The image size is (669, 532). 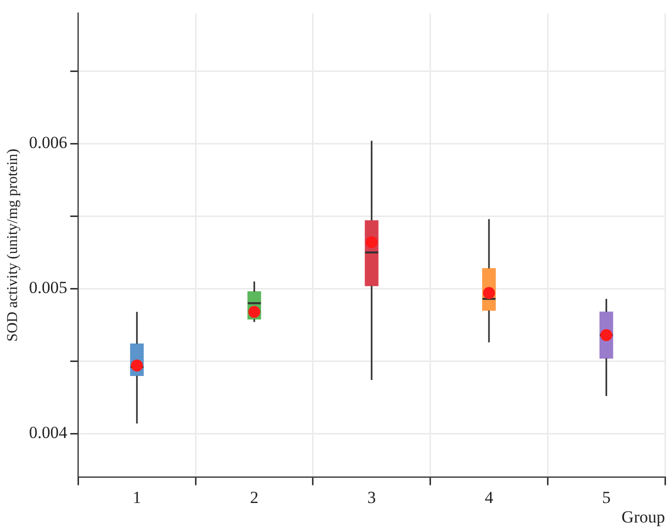 What do you see at coordinates (643, 516) in the screenshot?
I see `x-axis-title: Group` at bounding box center [643, 516].